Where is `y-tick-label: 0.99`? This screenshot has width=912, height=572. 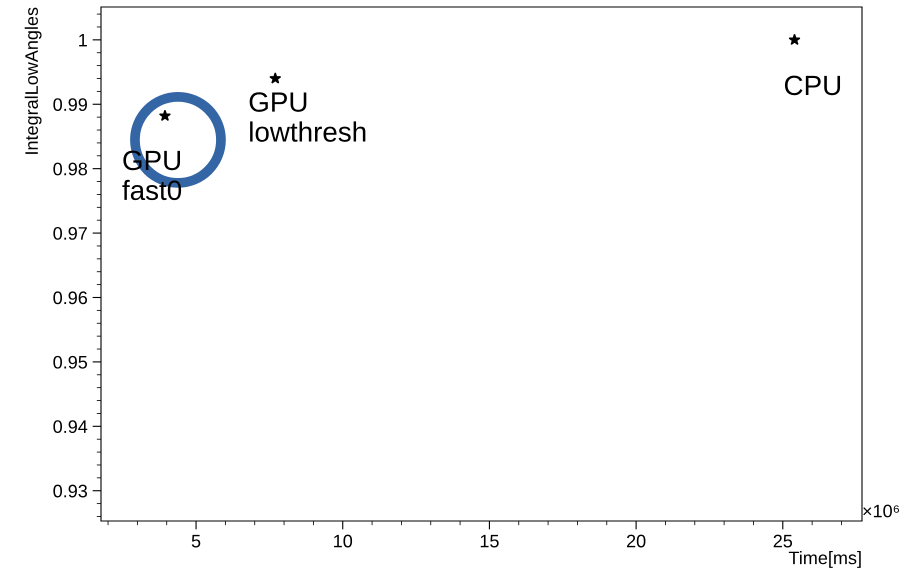 y-tick-label: 0.99 is located at coordinates (70, 104).